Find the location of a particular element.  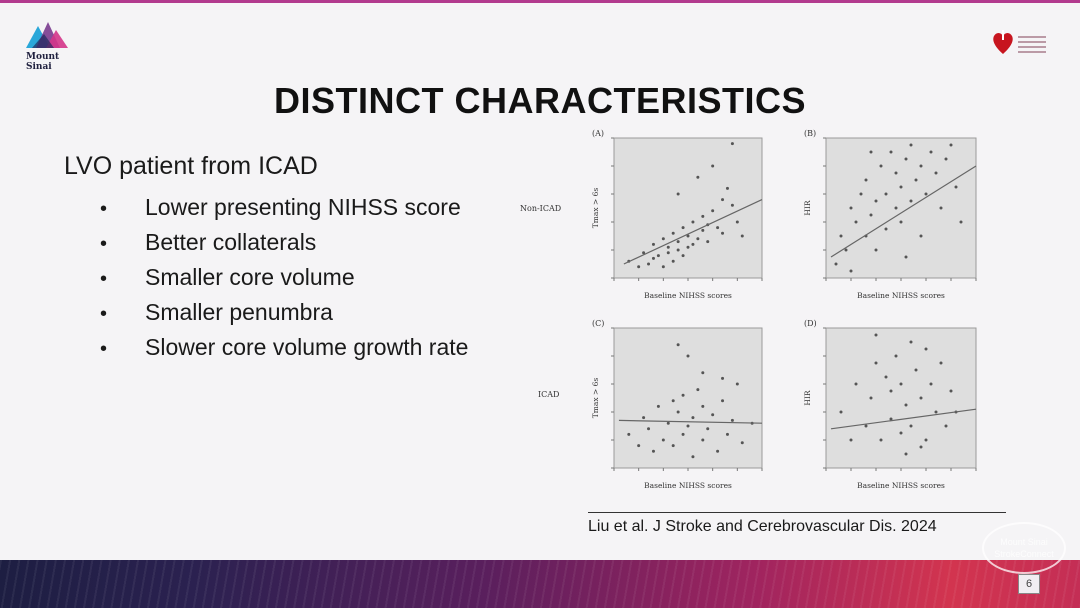

scatter-plot-c: (C) Baseline NIHSS scores Tmax > 6s is located at coordinates (677, 404).